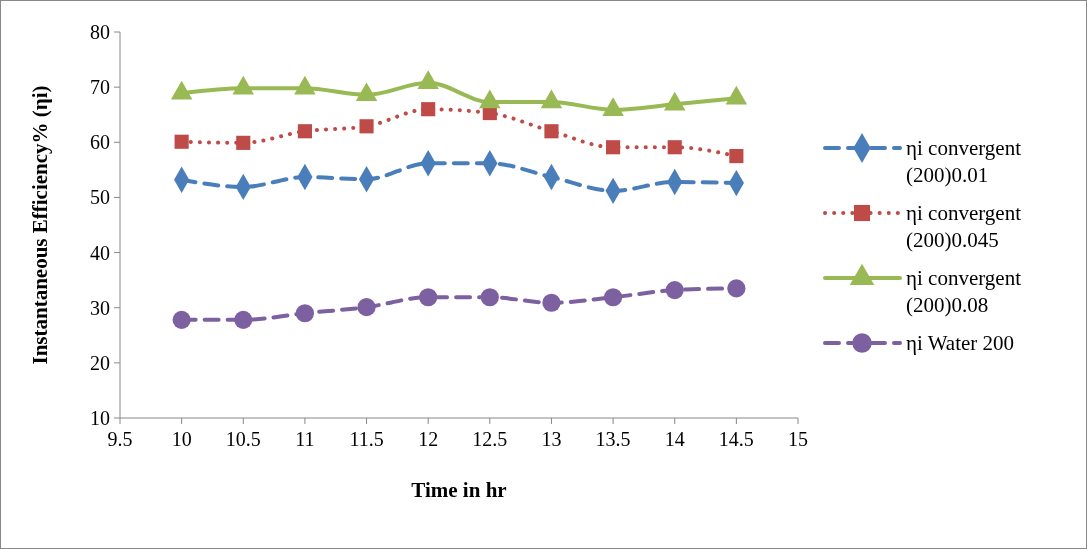  I want to click on legend-label: ηi convergent (200)0.01, so click(964, 162).